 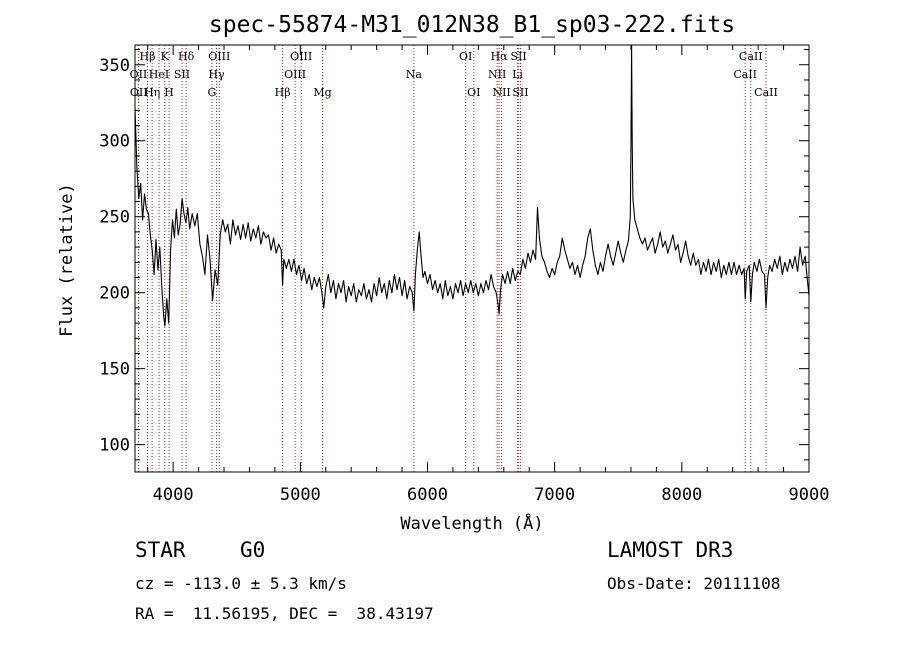 What do you see at coordinates (500, 56) in the screenshot?
I see `line-label-6: Hα` at bounding box center [500, 56].